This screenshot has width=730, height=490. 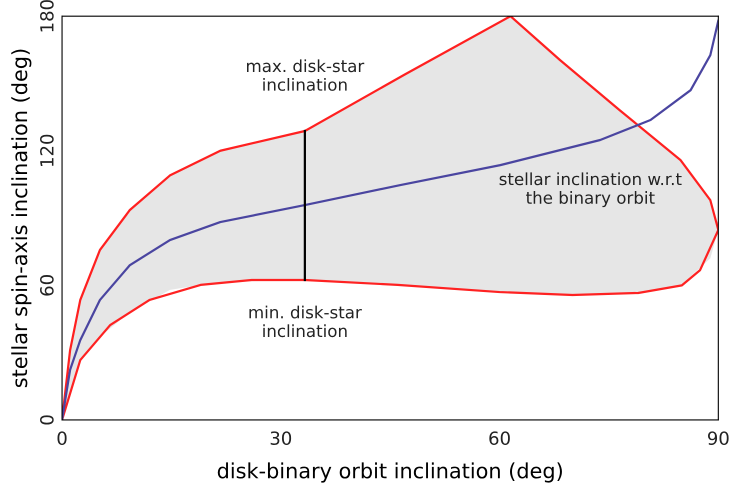 What do you see at coordinates (591, 190) in the screenshot?
I see `annotation: stellar inclination w.r.t the binary orbit` at bounding box center [591, 190].